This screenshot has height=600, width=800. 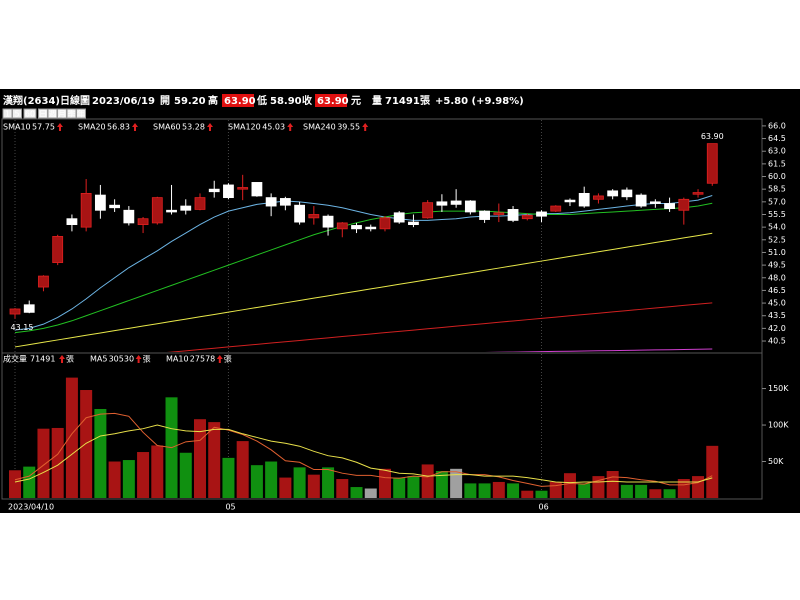 I want to click on y-tick-label: 60.0, so click(x=777, y=176).